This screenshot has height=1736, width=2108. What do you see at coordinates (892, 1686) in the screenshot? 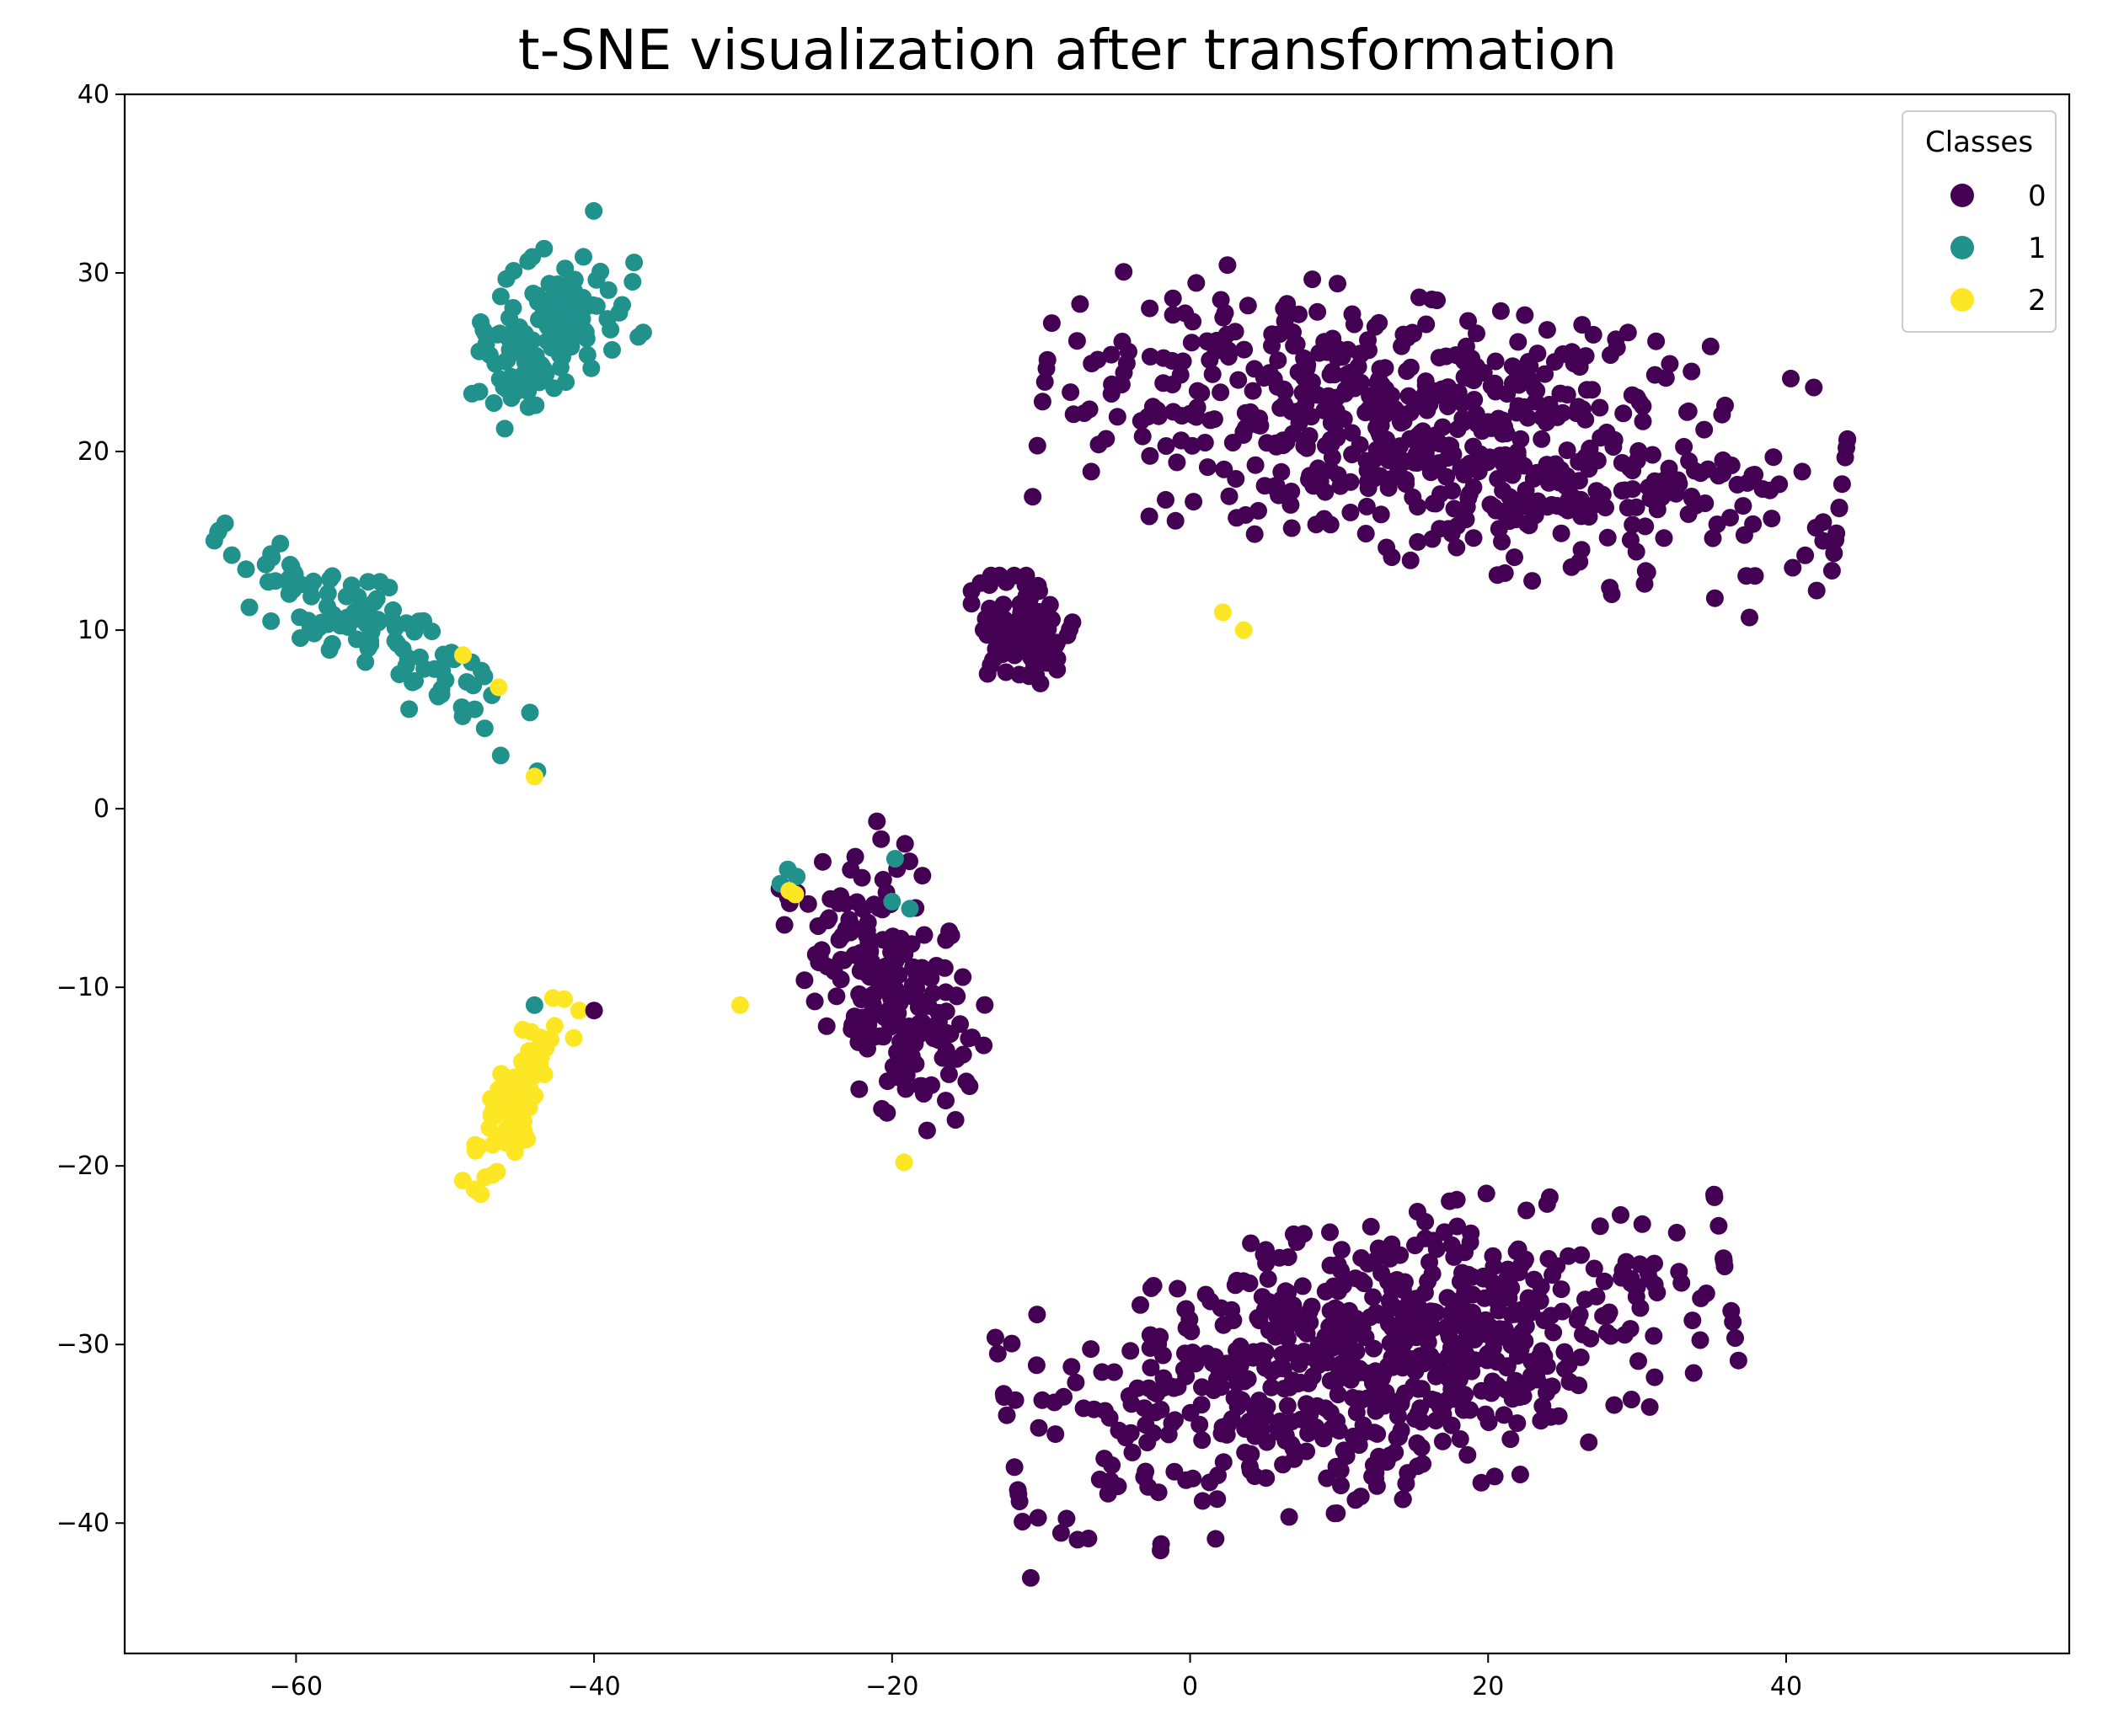
I see `x-tick-label: −20` at bounding box center [892, 1686].